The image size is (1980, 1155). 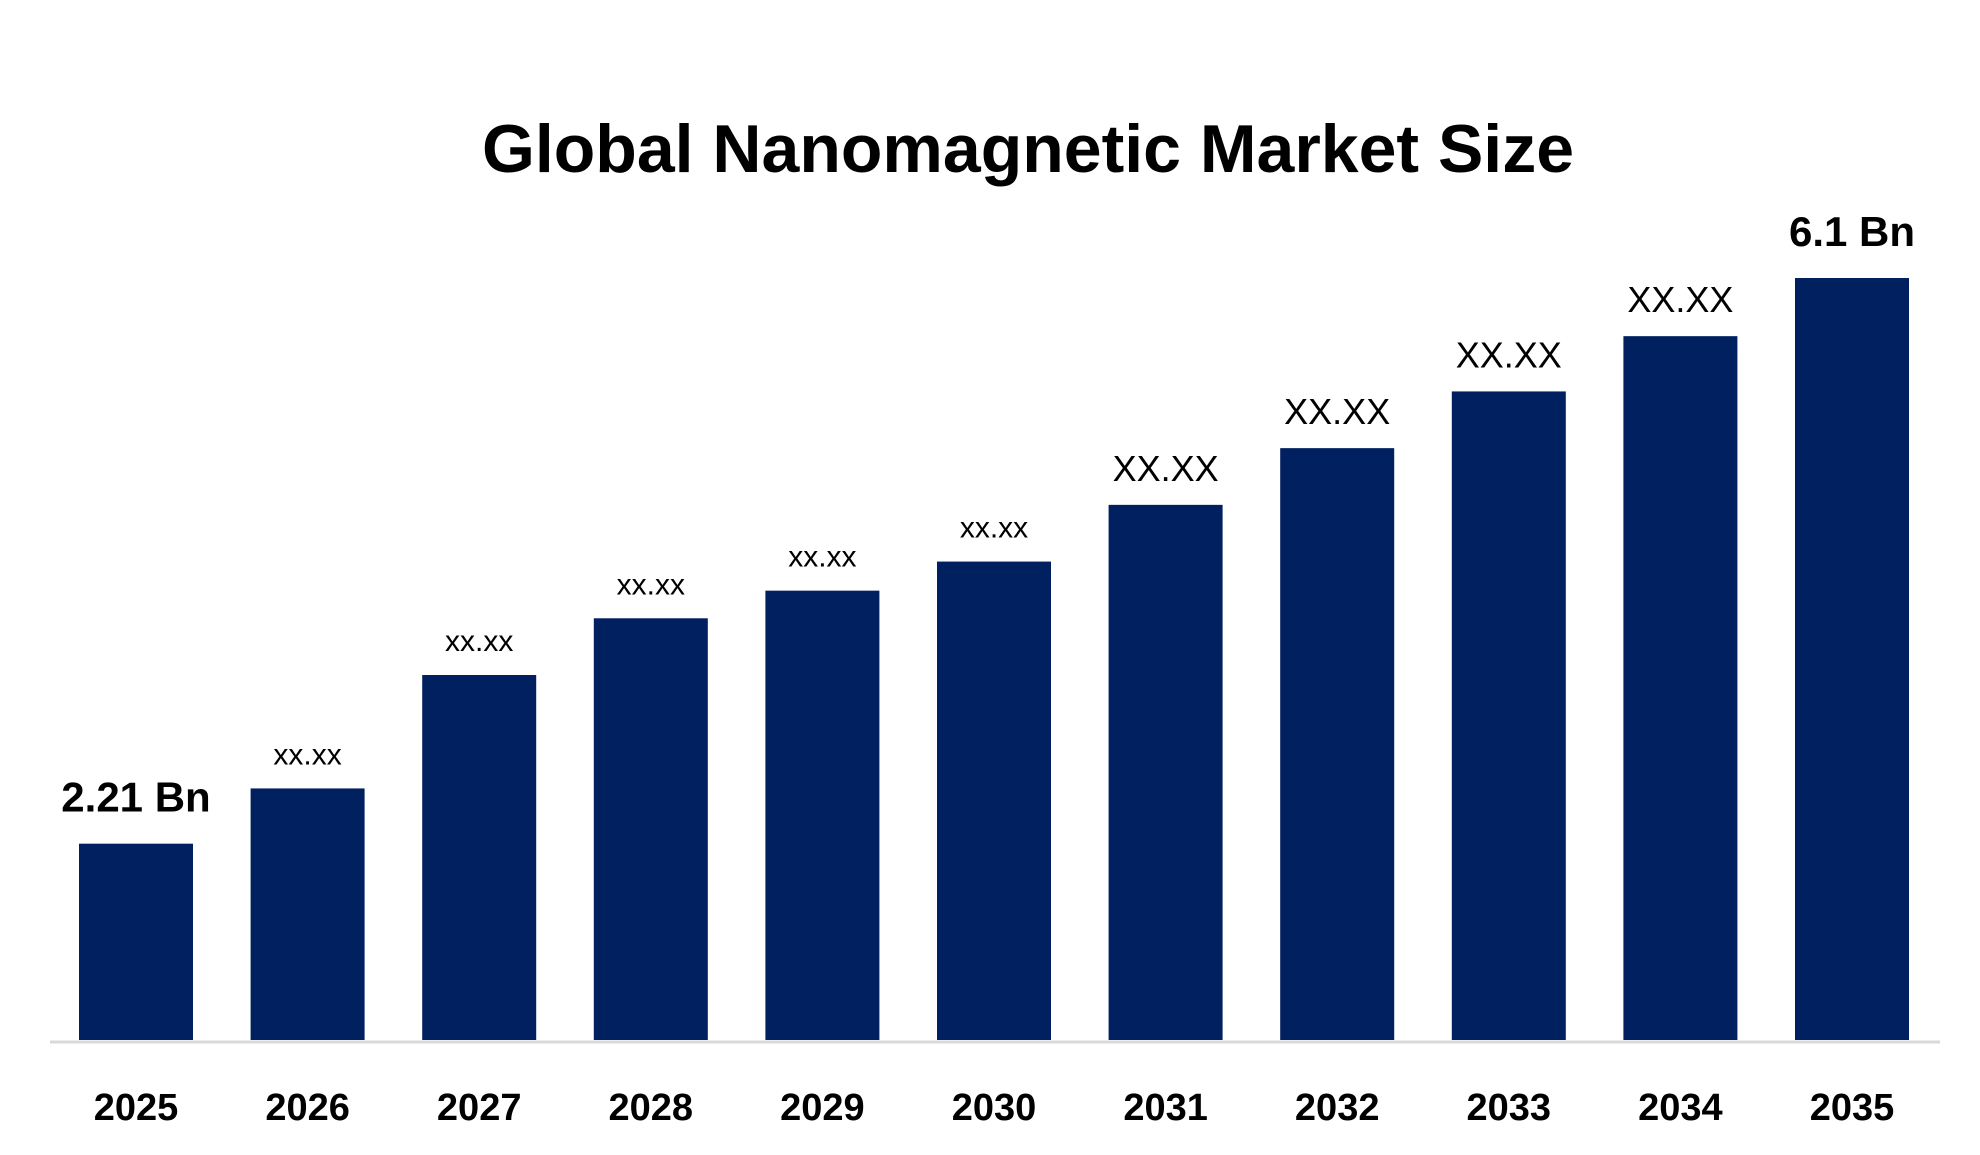 I want to click on data-label-2030: xx.xx, so click(x=994, y=528).